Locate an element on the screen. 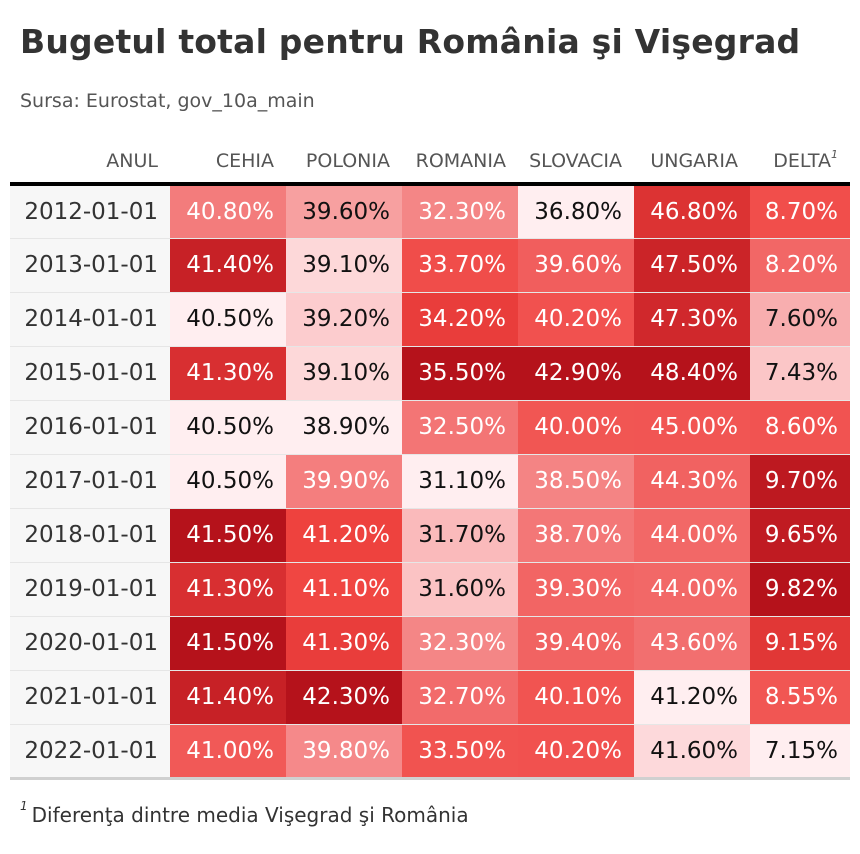 The width and height of the screenshot is (860, 854). year-cell: 2022-01-01 is located at coordinates (90, 752).